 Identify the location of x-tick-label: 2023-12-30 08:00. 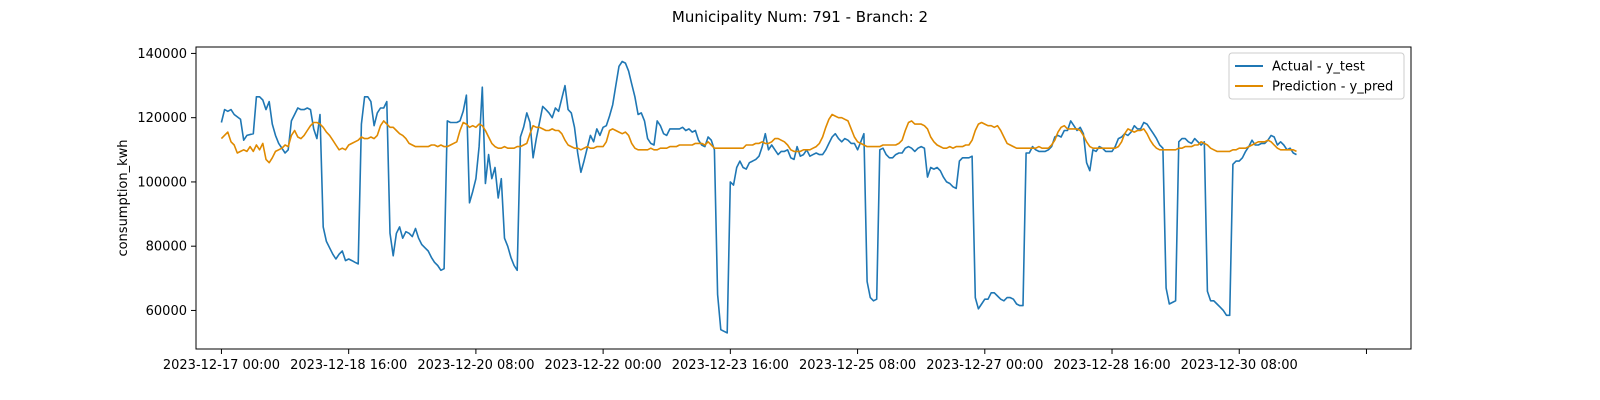
(1239, 365).